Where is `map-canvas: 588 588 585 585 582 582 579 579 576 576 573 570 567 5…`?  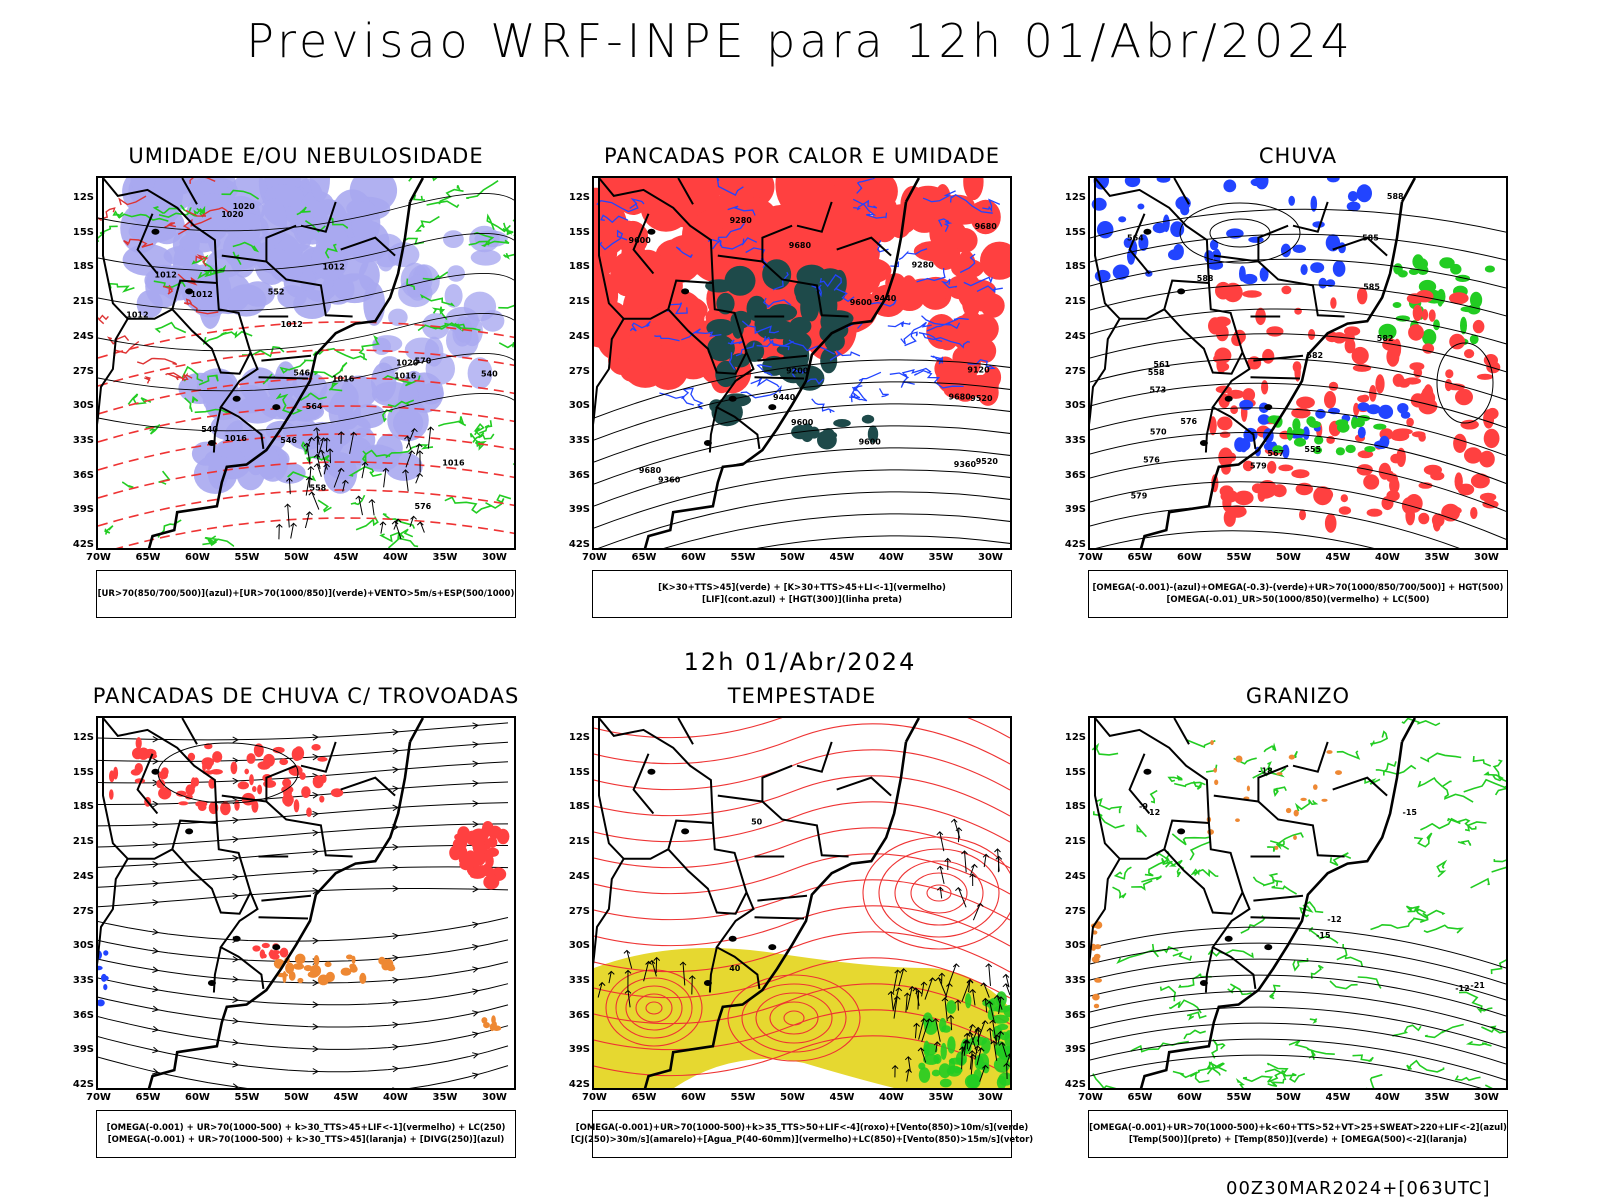 map-canvas: 588 588 585 585 582 582 579 579 576 576 573 570 567 5… is located at coordinates (1298, 363).